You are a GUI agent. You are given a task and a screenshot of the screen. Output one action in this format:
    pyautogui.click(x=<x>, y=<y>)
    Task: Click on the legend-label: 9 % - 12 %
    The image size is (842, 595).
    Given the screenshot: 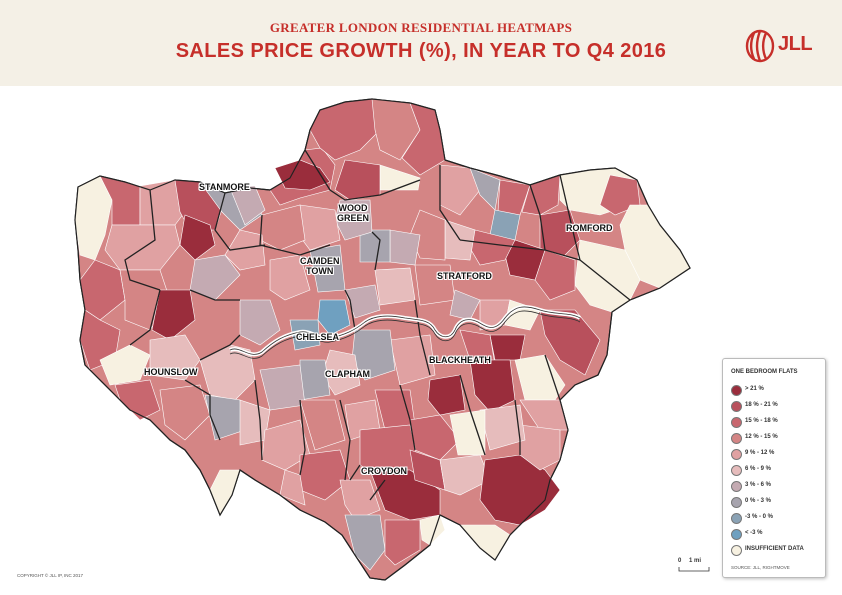 What is the action you would take?
    pyautogui.click(x=760, y=453)
    